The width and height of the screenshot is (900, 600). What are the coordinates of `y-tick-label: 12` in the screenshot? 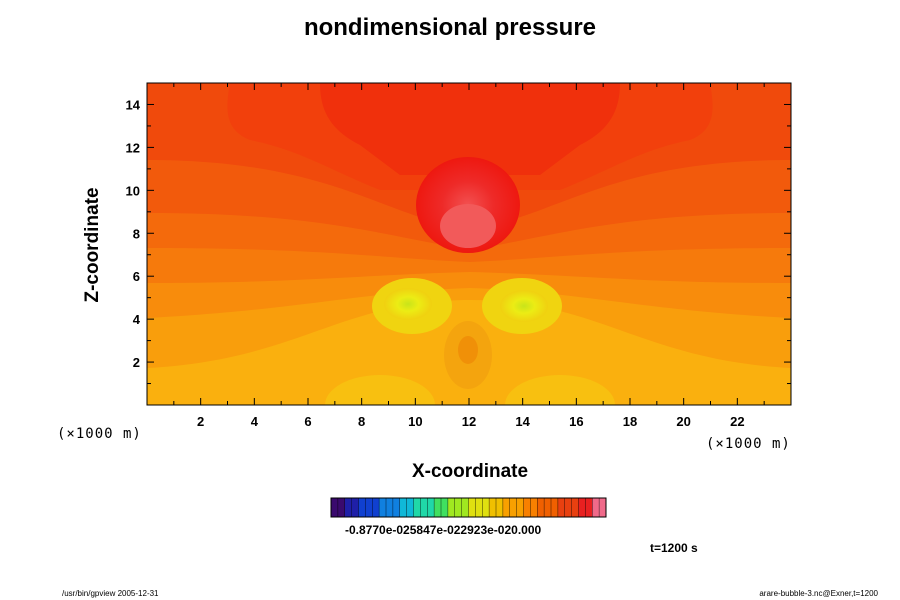 It's located at (133, 147).